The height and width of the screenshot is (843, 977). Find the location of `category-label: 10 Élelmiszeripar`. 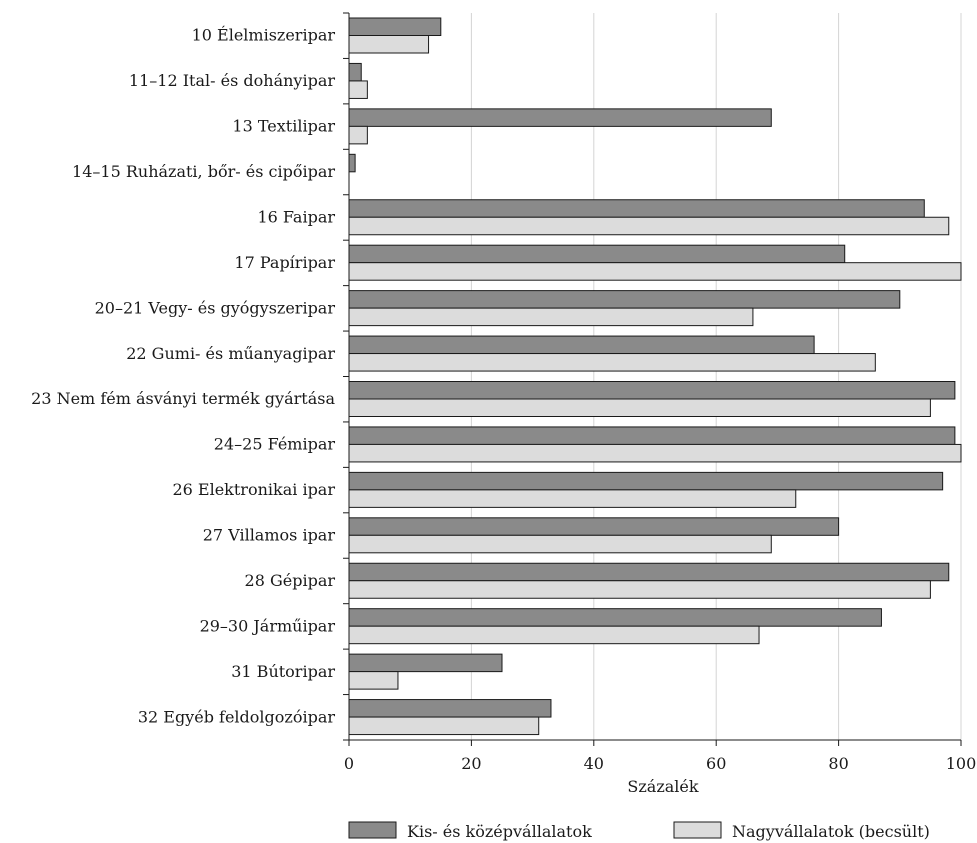

category-label: 10 Élelmiszeripar is located at coordinates (264, 35).